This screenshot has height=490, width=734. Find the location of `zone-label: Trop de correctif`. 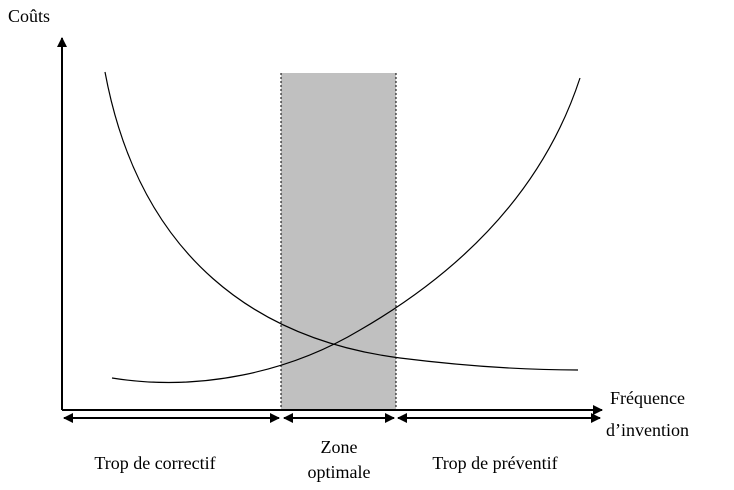

zone-label: Trop de correctif is located at coordinates (154, 463).